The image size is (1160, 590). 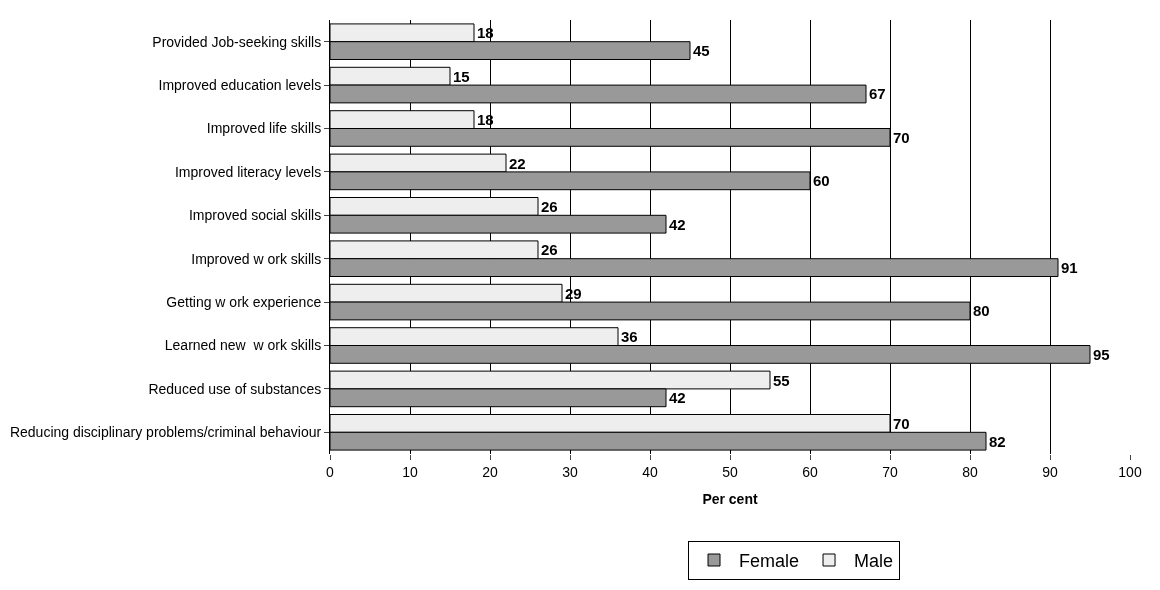 I want to click on data-label: 55, so click(x=781, y=380).